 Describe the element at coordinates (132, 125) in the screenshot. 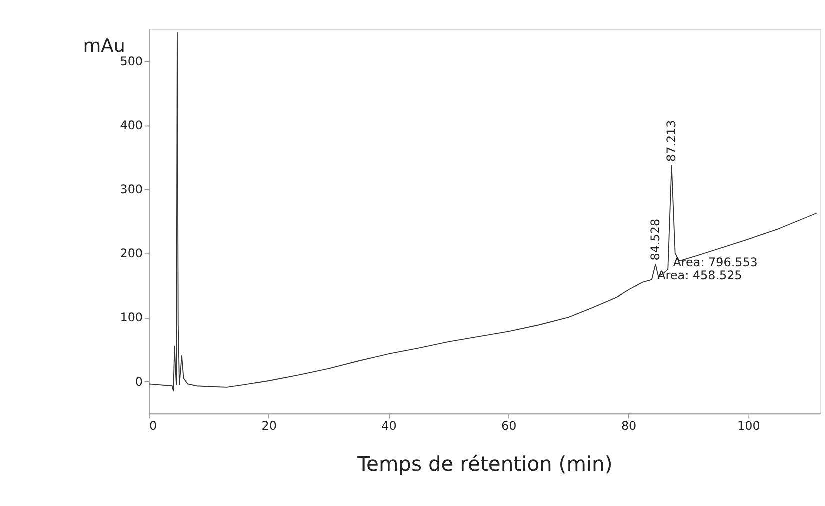

I see `y-tick-label: 400` at that location.